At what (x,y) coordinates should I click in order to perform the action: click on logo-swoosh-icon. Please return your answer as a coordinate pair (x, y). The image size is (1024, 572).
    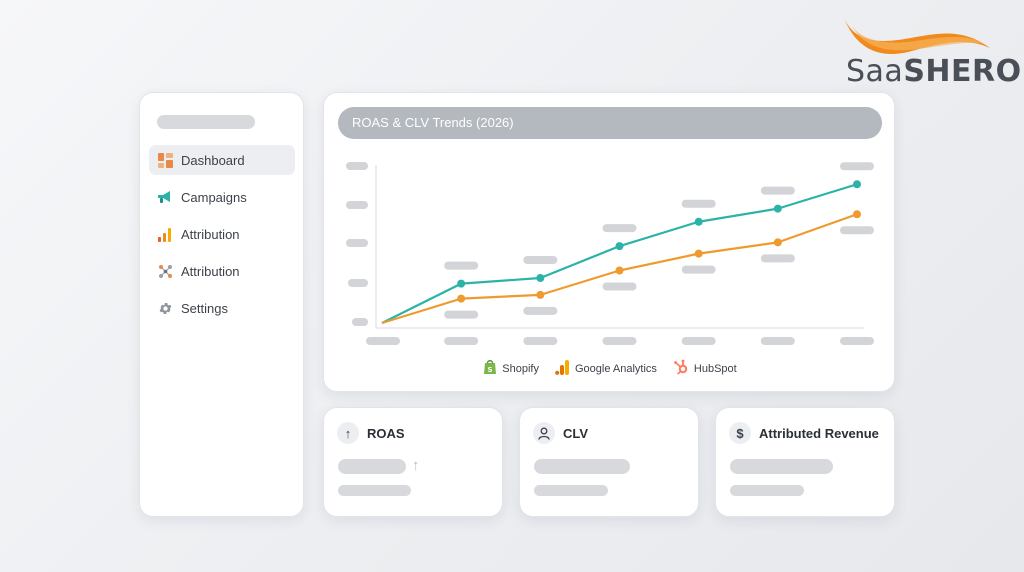
    Looking at the image, I should click on (917, 36).